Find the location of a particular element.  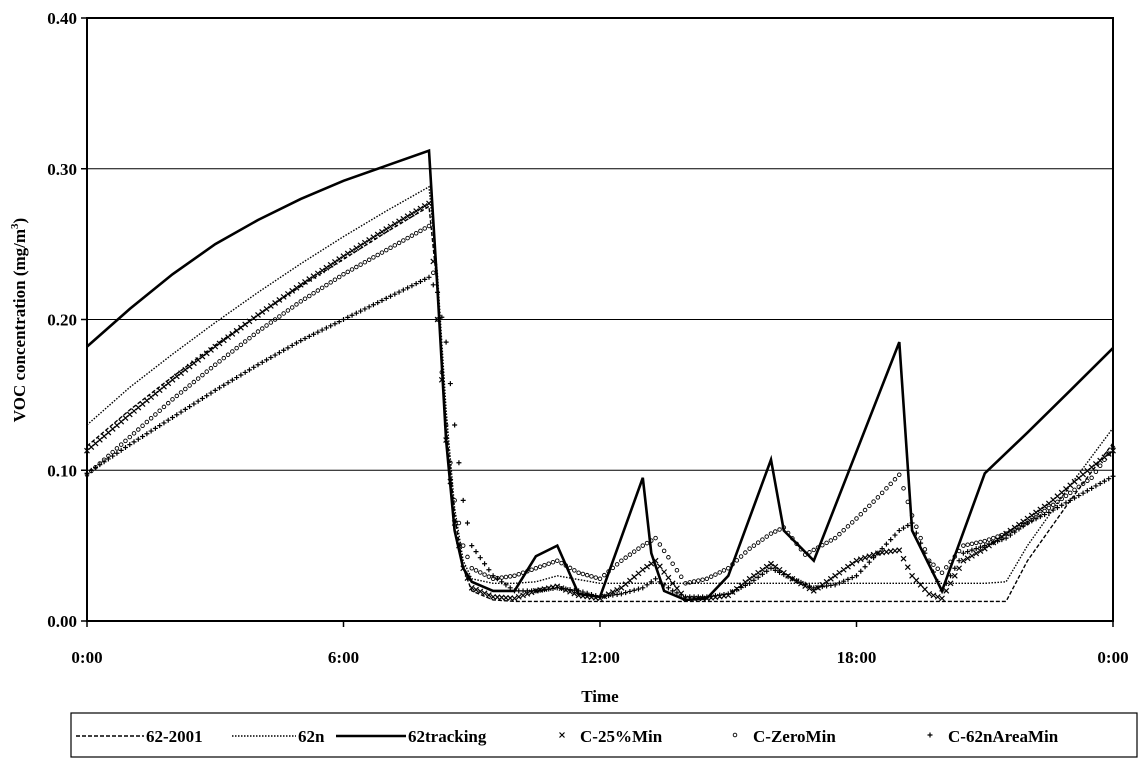

y-tick-label: 0.10 is located at coordinates (62, 470).